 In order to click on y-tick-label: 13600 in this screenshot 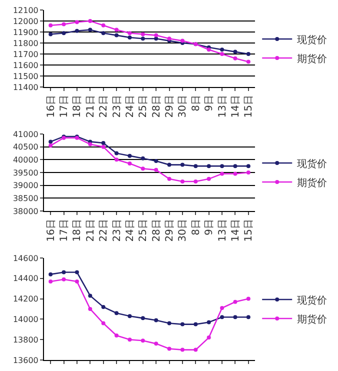, I will do `click(25, 360)`.